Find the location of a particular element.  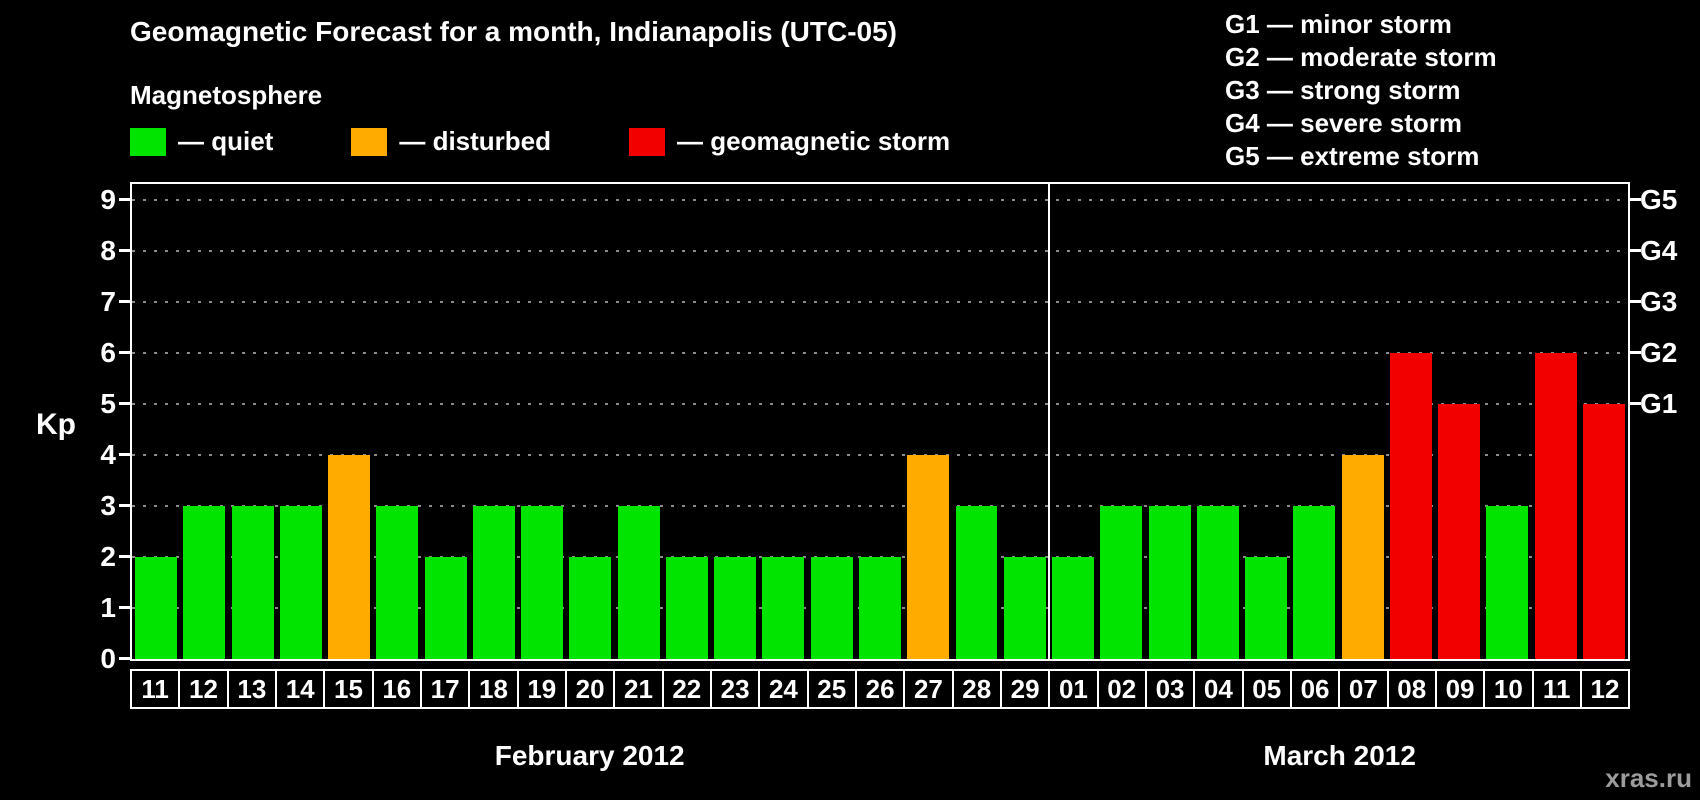

y-tick-label-2: 2 is located at coordinates (108, 556).